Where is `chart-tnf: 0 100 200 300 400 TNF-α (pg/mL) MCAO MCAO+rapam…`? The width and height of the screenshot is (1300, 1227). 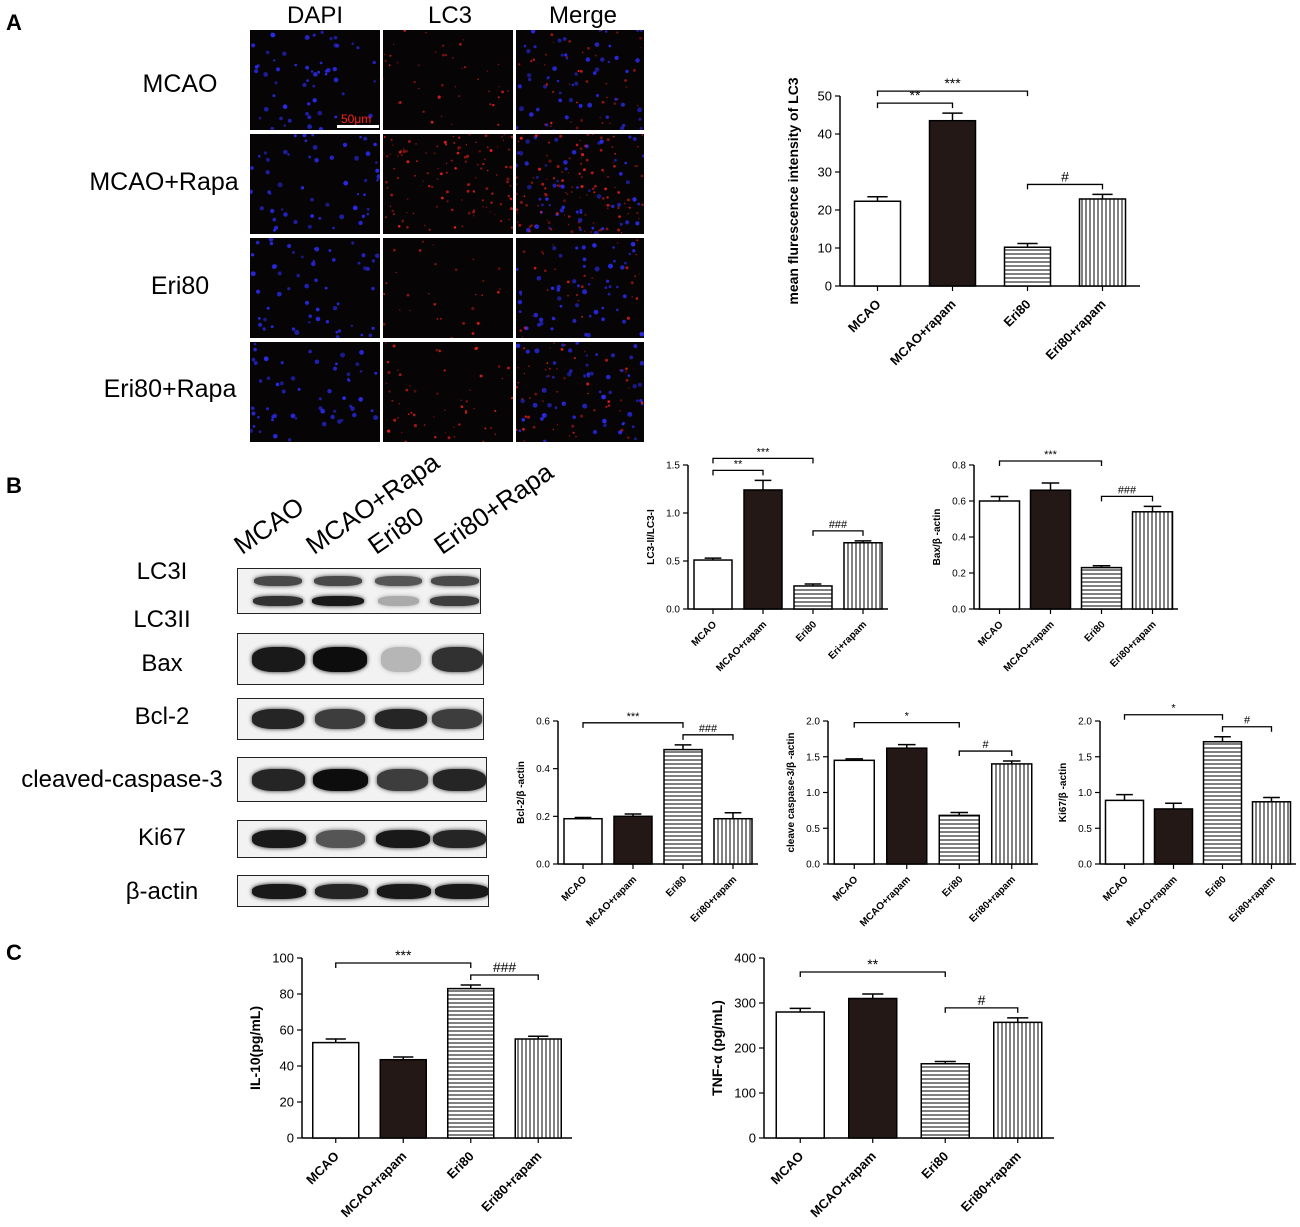 chart-tnf: 0 100 200 300 400 TNF-α (pg/mL) MCAO MCAO+rapam… is located at coordinates (881, 1085).